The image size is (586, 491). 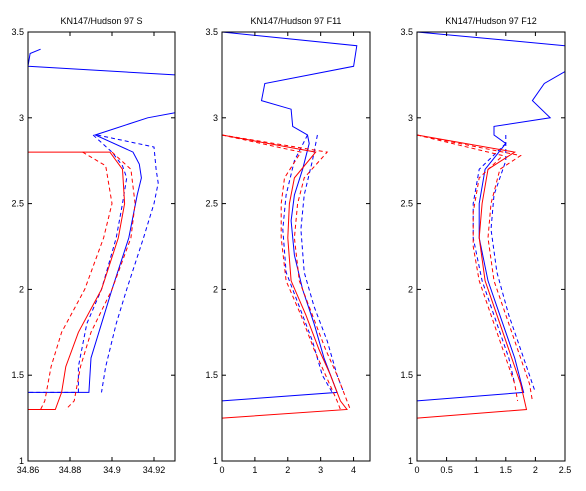 What do you see at coordinates (28, 470) in the screenshot?
I see `x-tick-label: 34.86` at bounding box center [28, 470].